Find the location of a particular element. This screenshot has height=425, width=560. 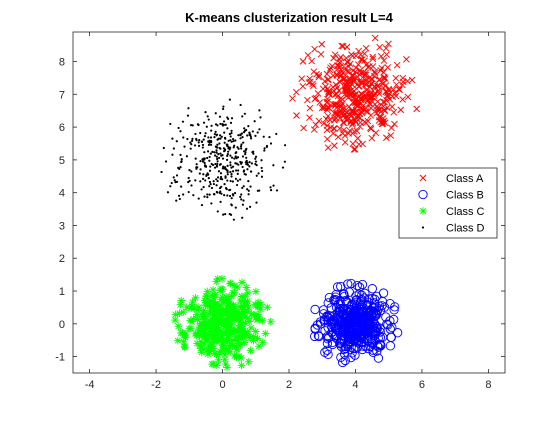

y-tick-label: 1 is located at coordinates (62, 292).